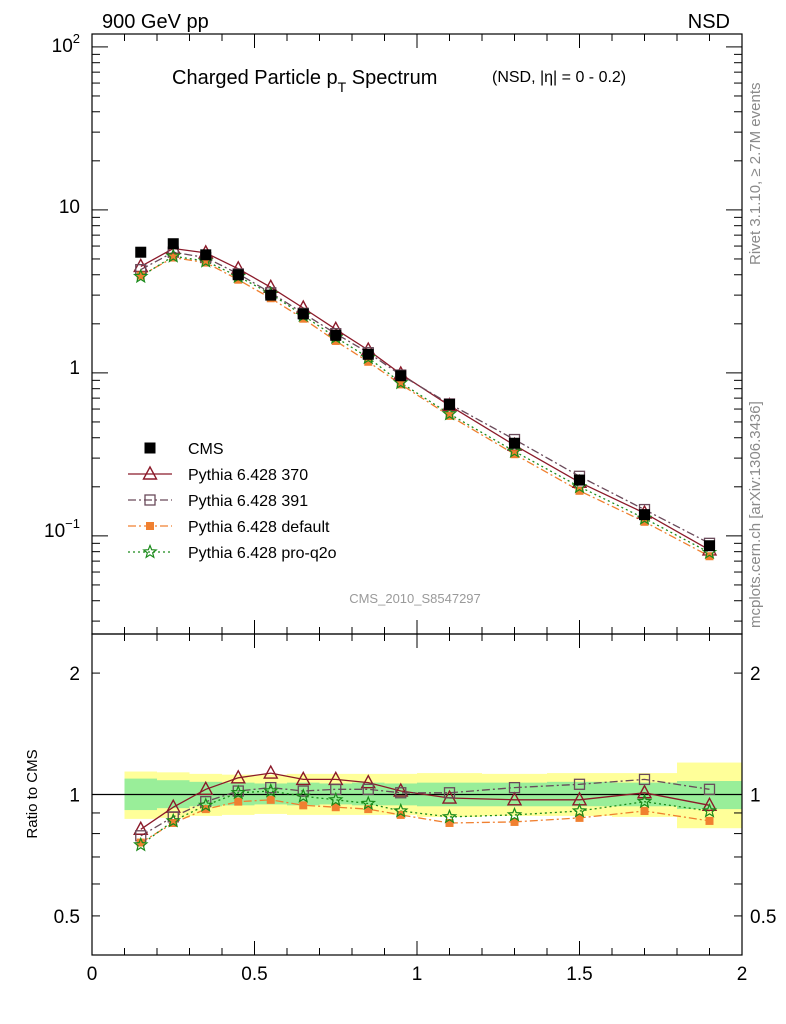  I want to click on chart-title-prefix: Charged Particle p, so click(255, 78).